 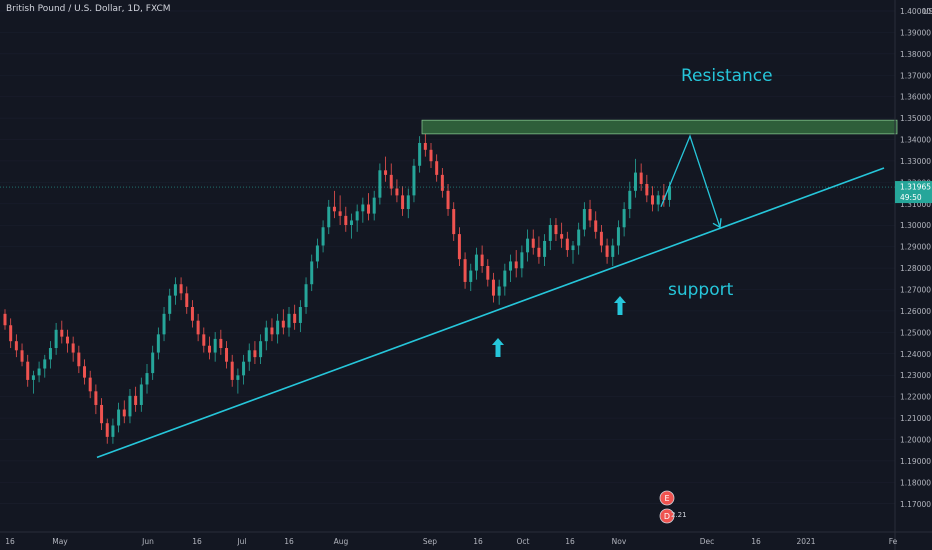 I want to click on resistance-label: Resistance, so click(x=727, y=76).